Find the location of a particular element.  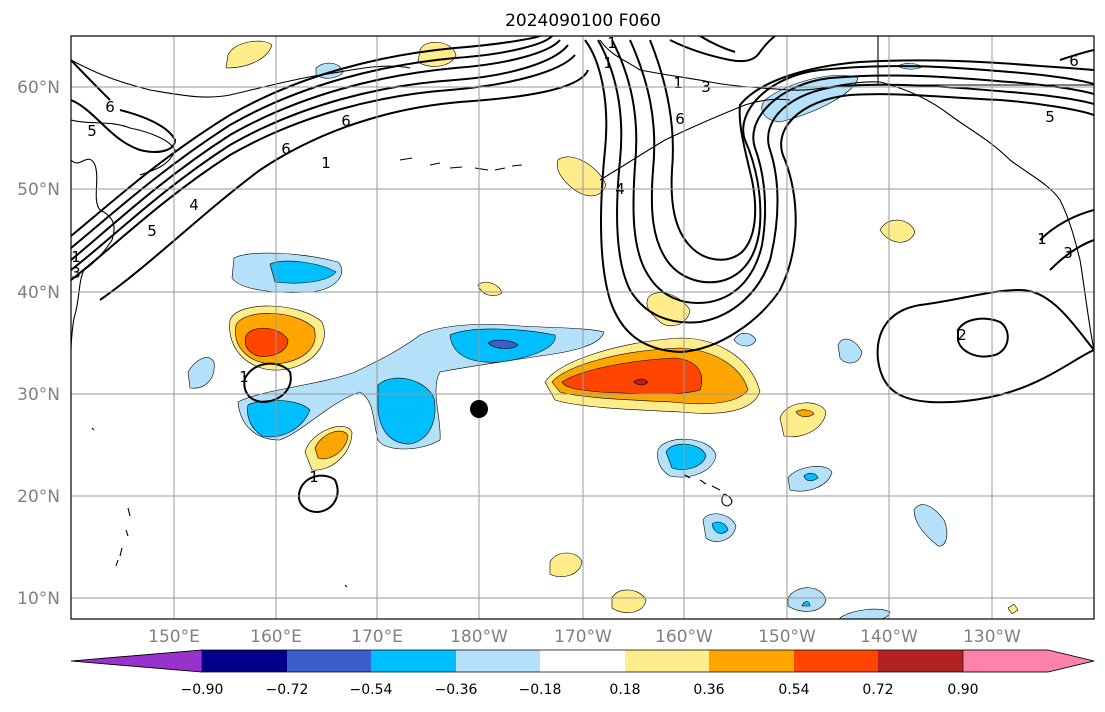

lat-label: 20°N is located at coordinates (38, 497).